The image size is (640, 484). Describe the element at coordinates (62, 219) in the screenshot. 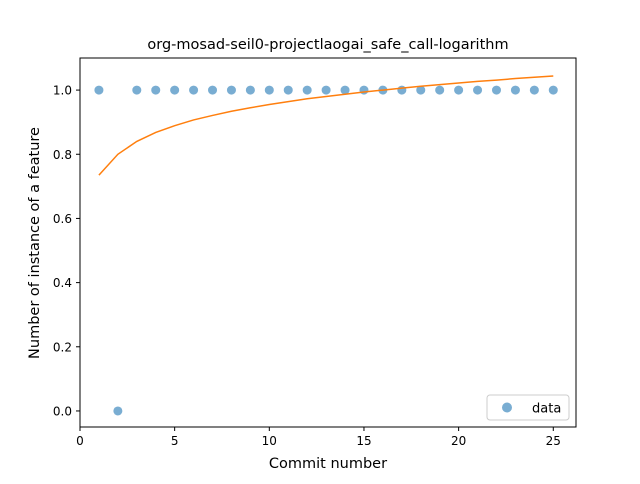

I see `y-tick-label: 0.6` at that location.